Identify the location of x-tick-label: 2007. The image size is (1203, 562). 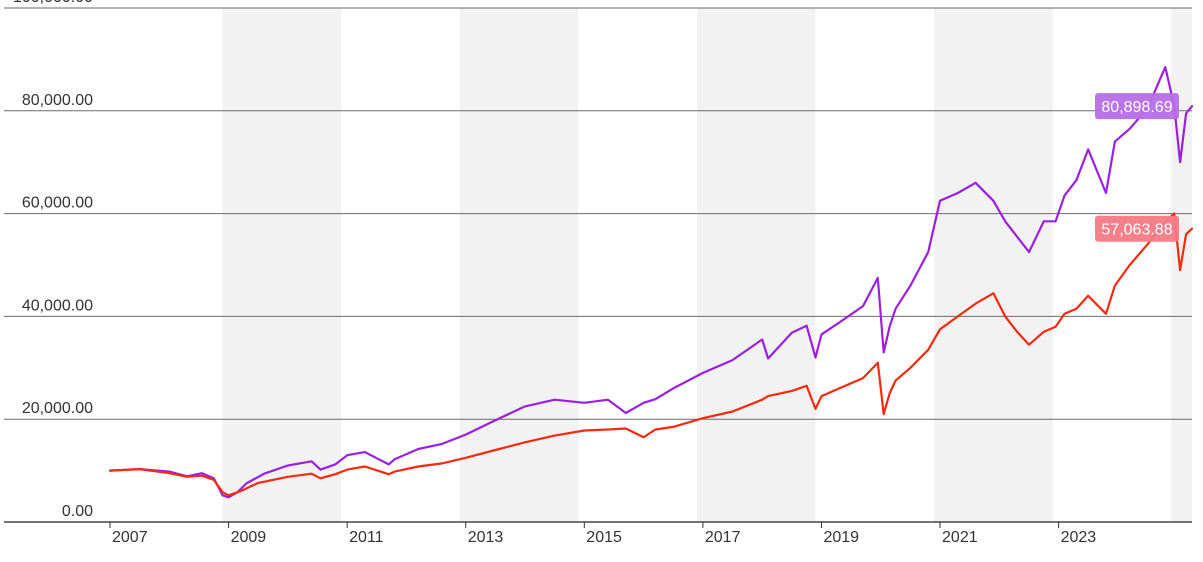
(130, 537).